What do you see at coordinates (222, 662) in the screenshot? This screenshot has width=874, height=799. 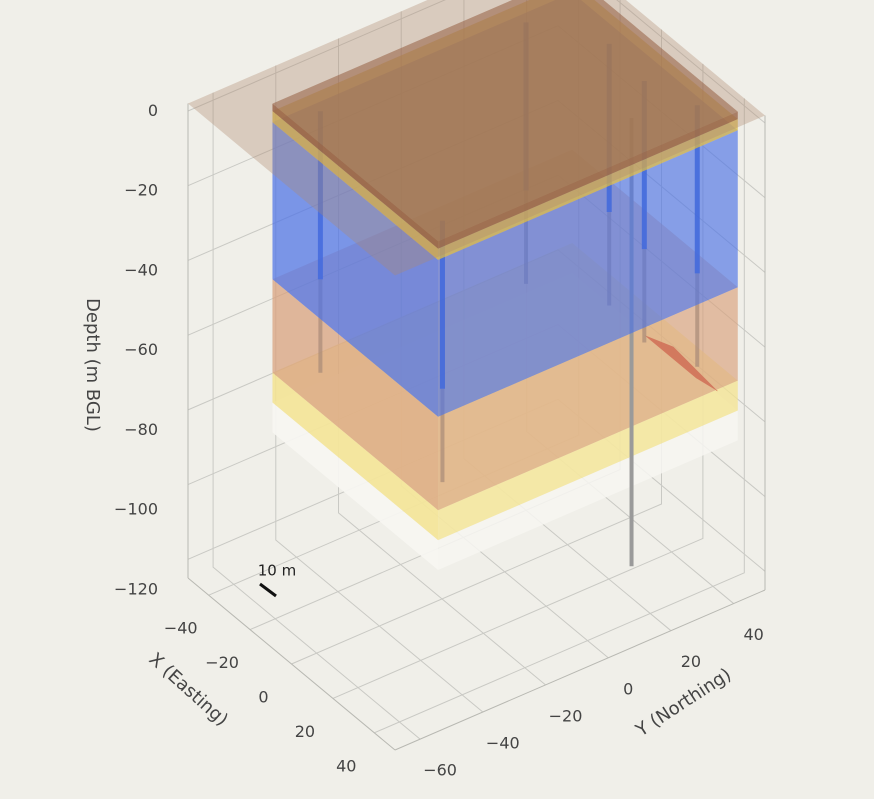 I see `x-tick-label: −20` at bounding box center [222, 662].